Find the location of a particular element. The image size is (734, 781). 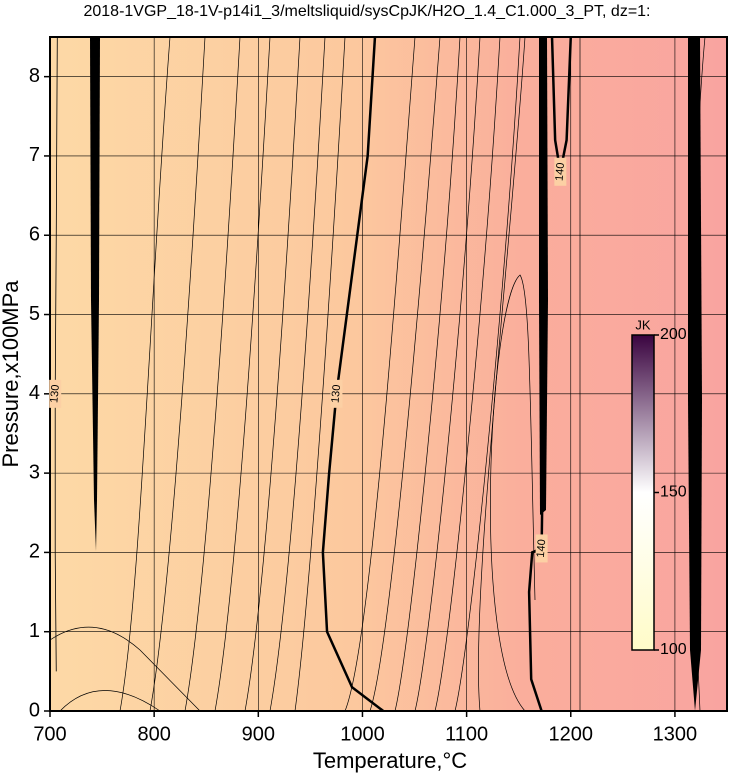

colorbar-tick-label: 150 is located at coordinates (673, 492).